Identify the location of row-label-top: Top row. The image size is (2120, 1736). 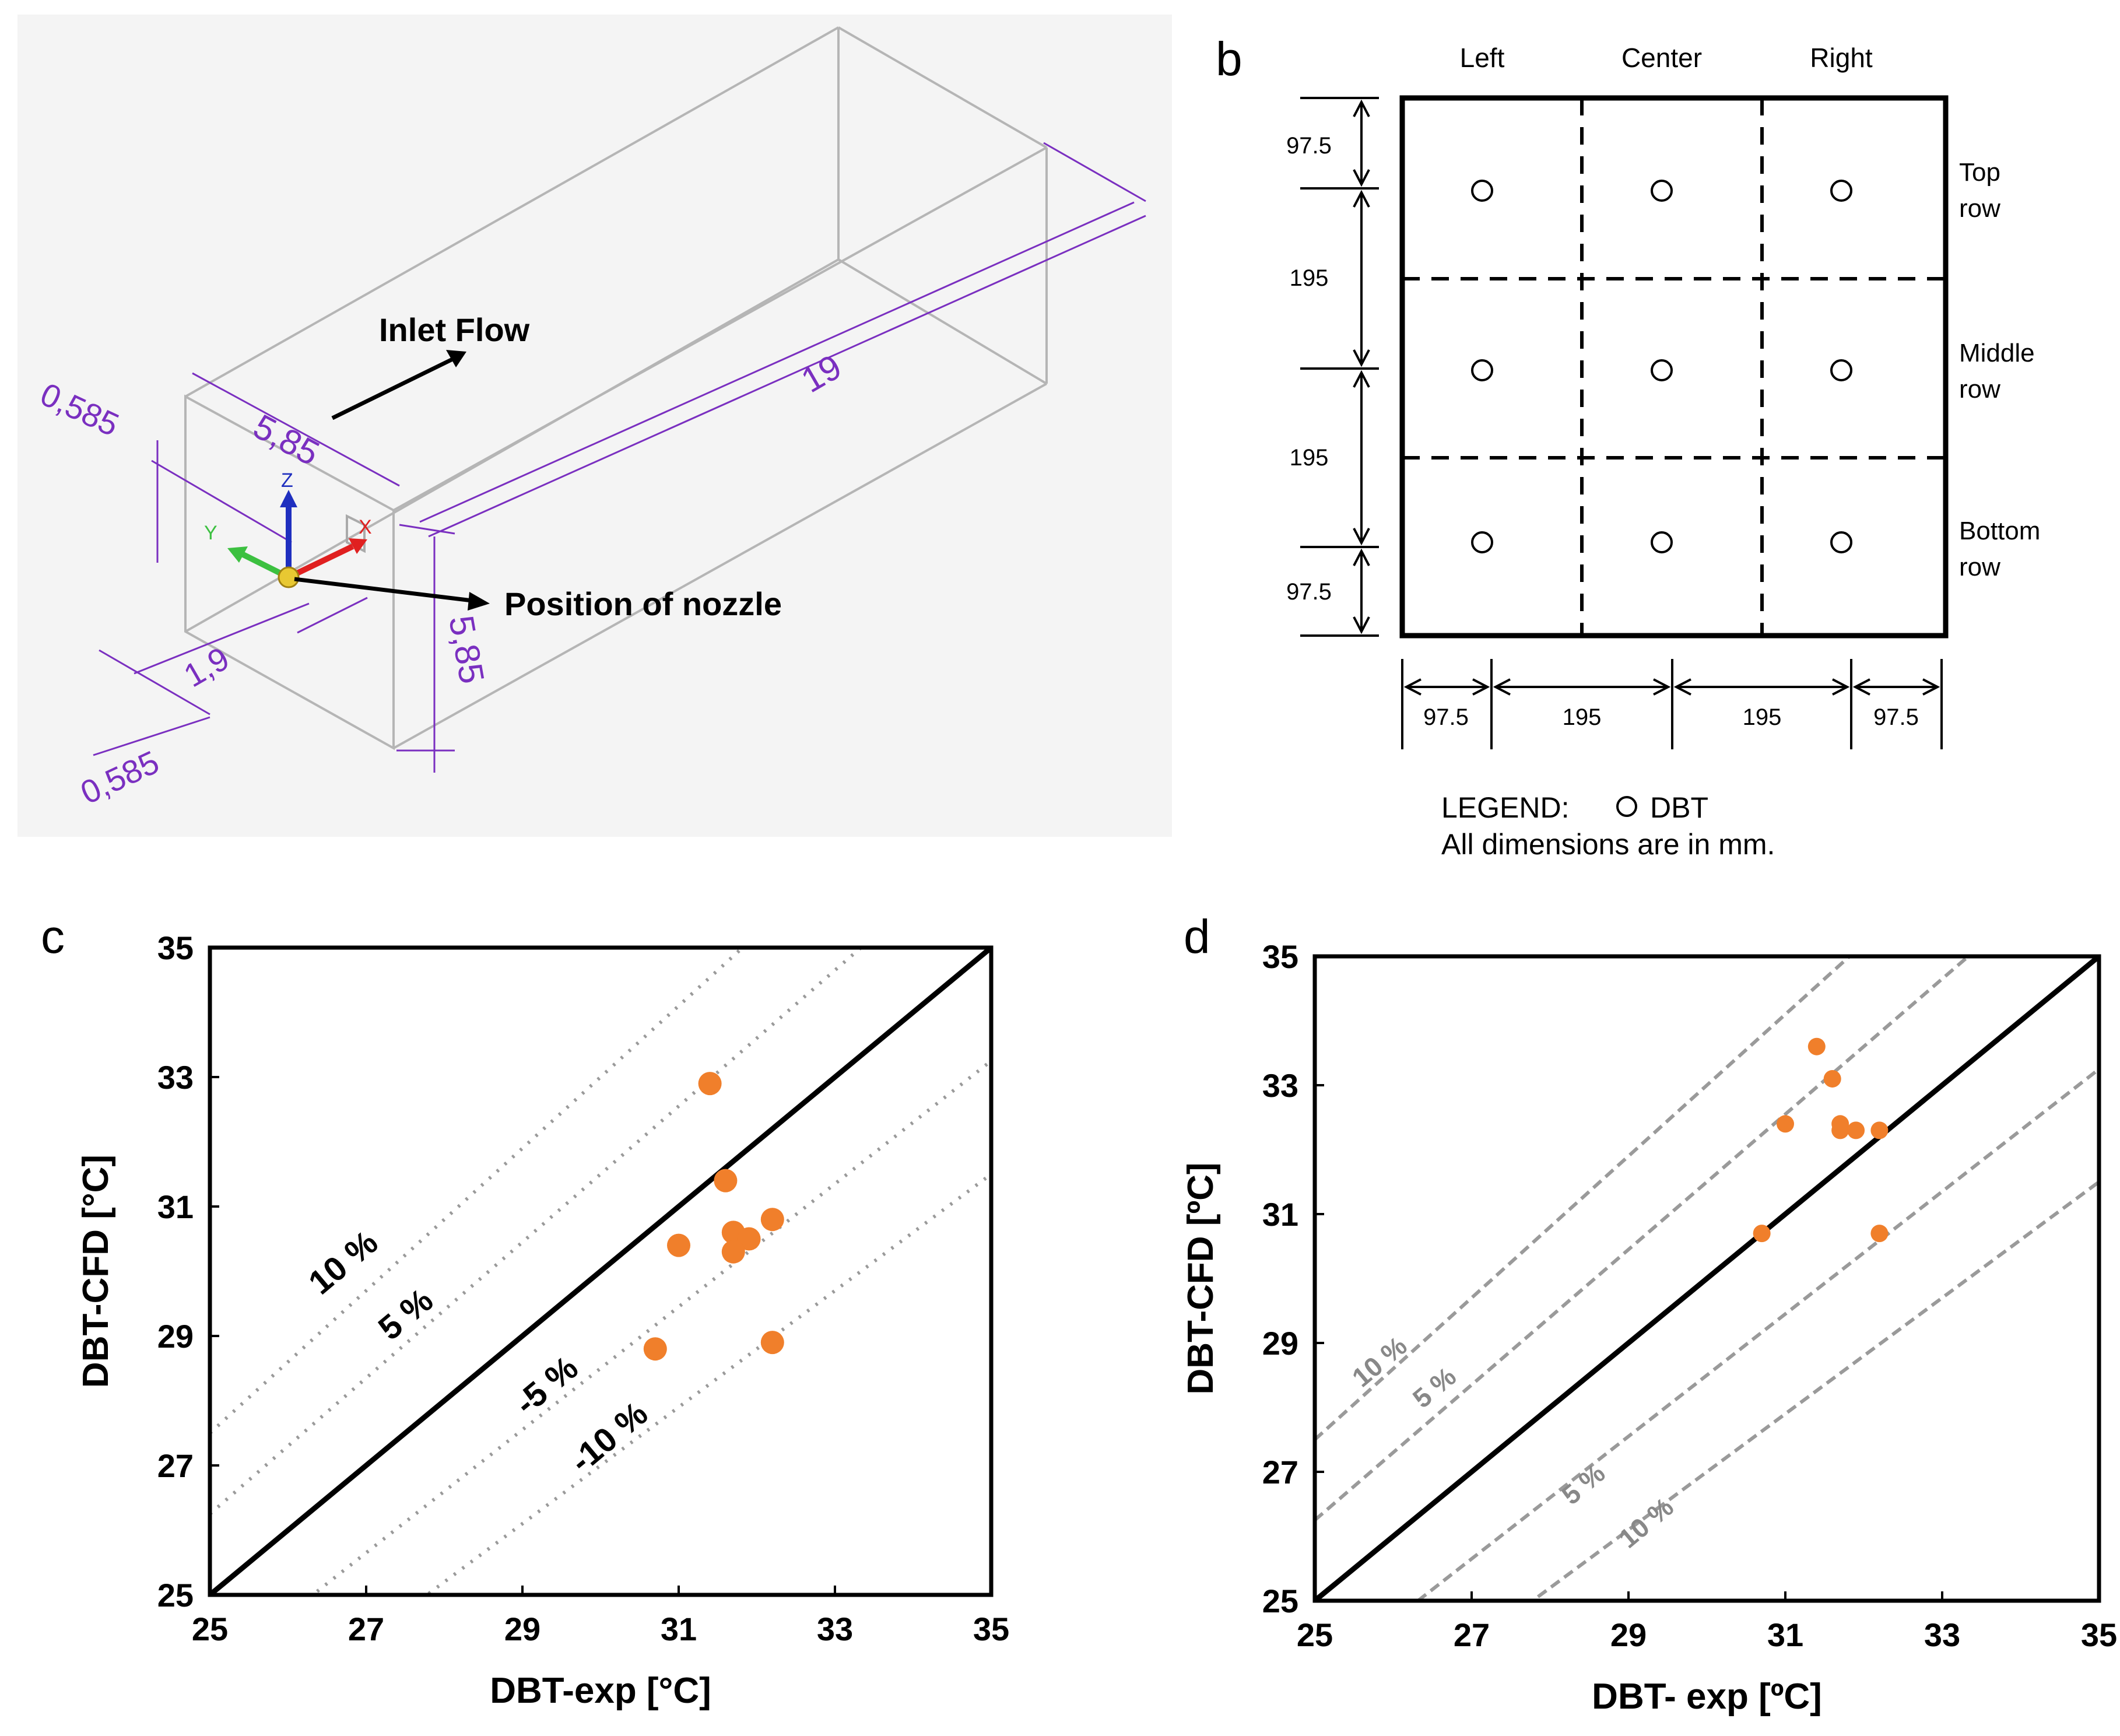
(1979, 190).